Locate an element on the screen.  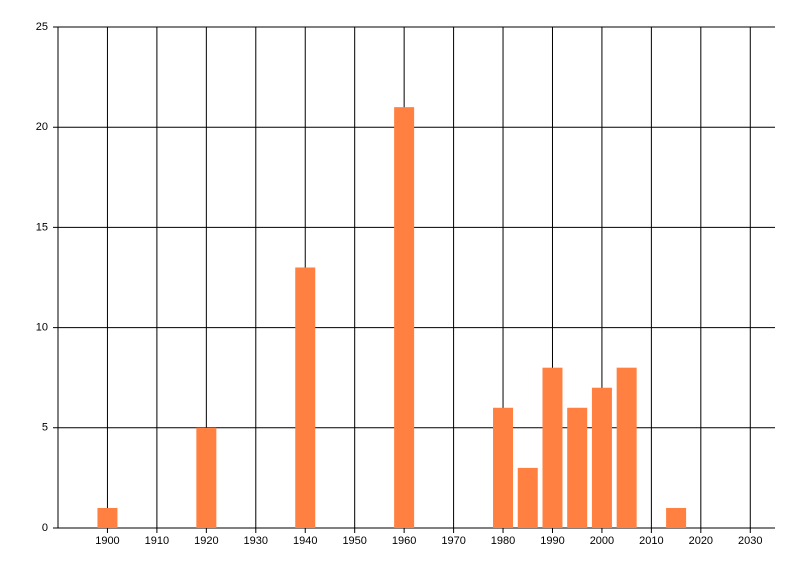
x-tick-label: 1950 is located at coordinates (354, 541).